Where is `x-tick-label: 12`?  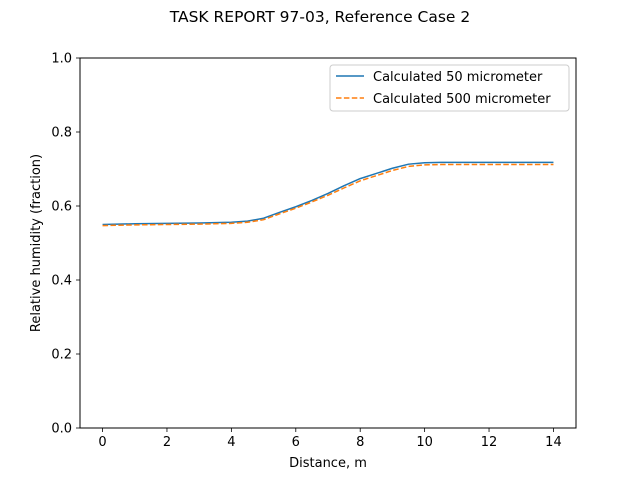
x-tick-label: 12 is located at coordinates (489, 442).